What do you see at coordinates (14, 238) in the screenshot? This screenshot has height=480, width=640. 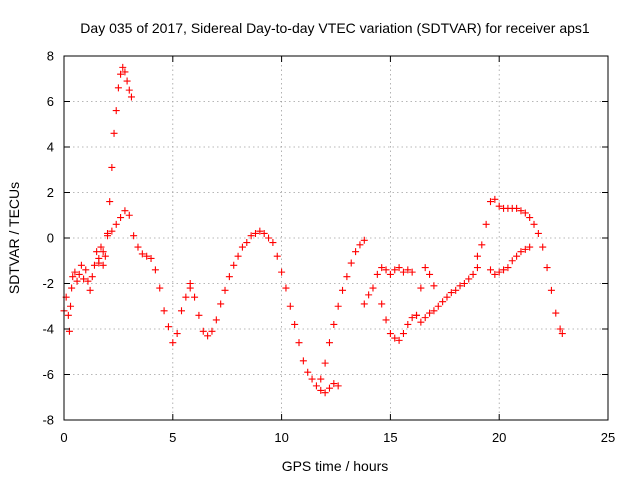 I see `y-axis-title: SDTVAR / TECUs` at bounding box center [14, 238].